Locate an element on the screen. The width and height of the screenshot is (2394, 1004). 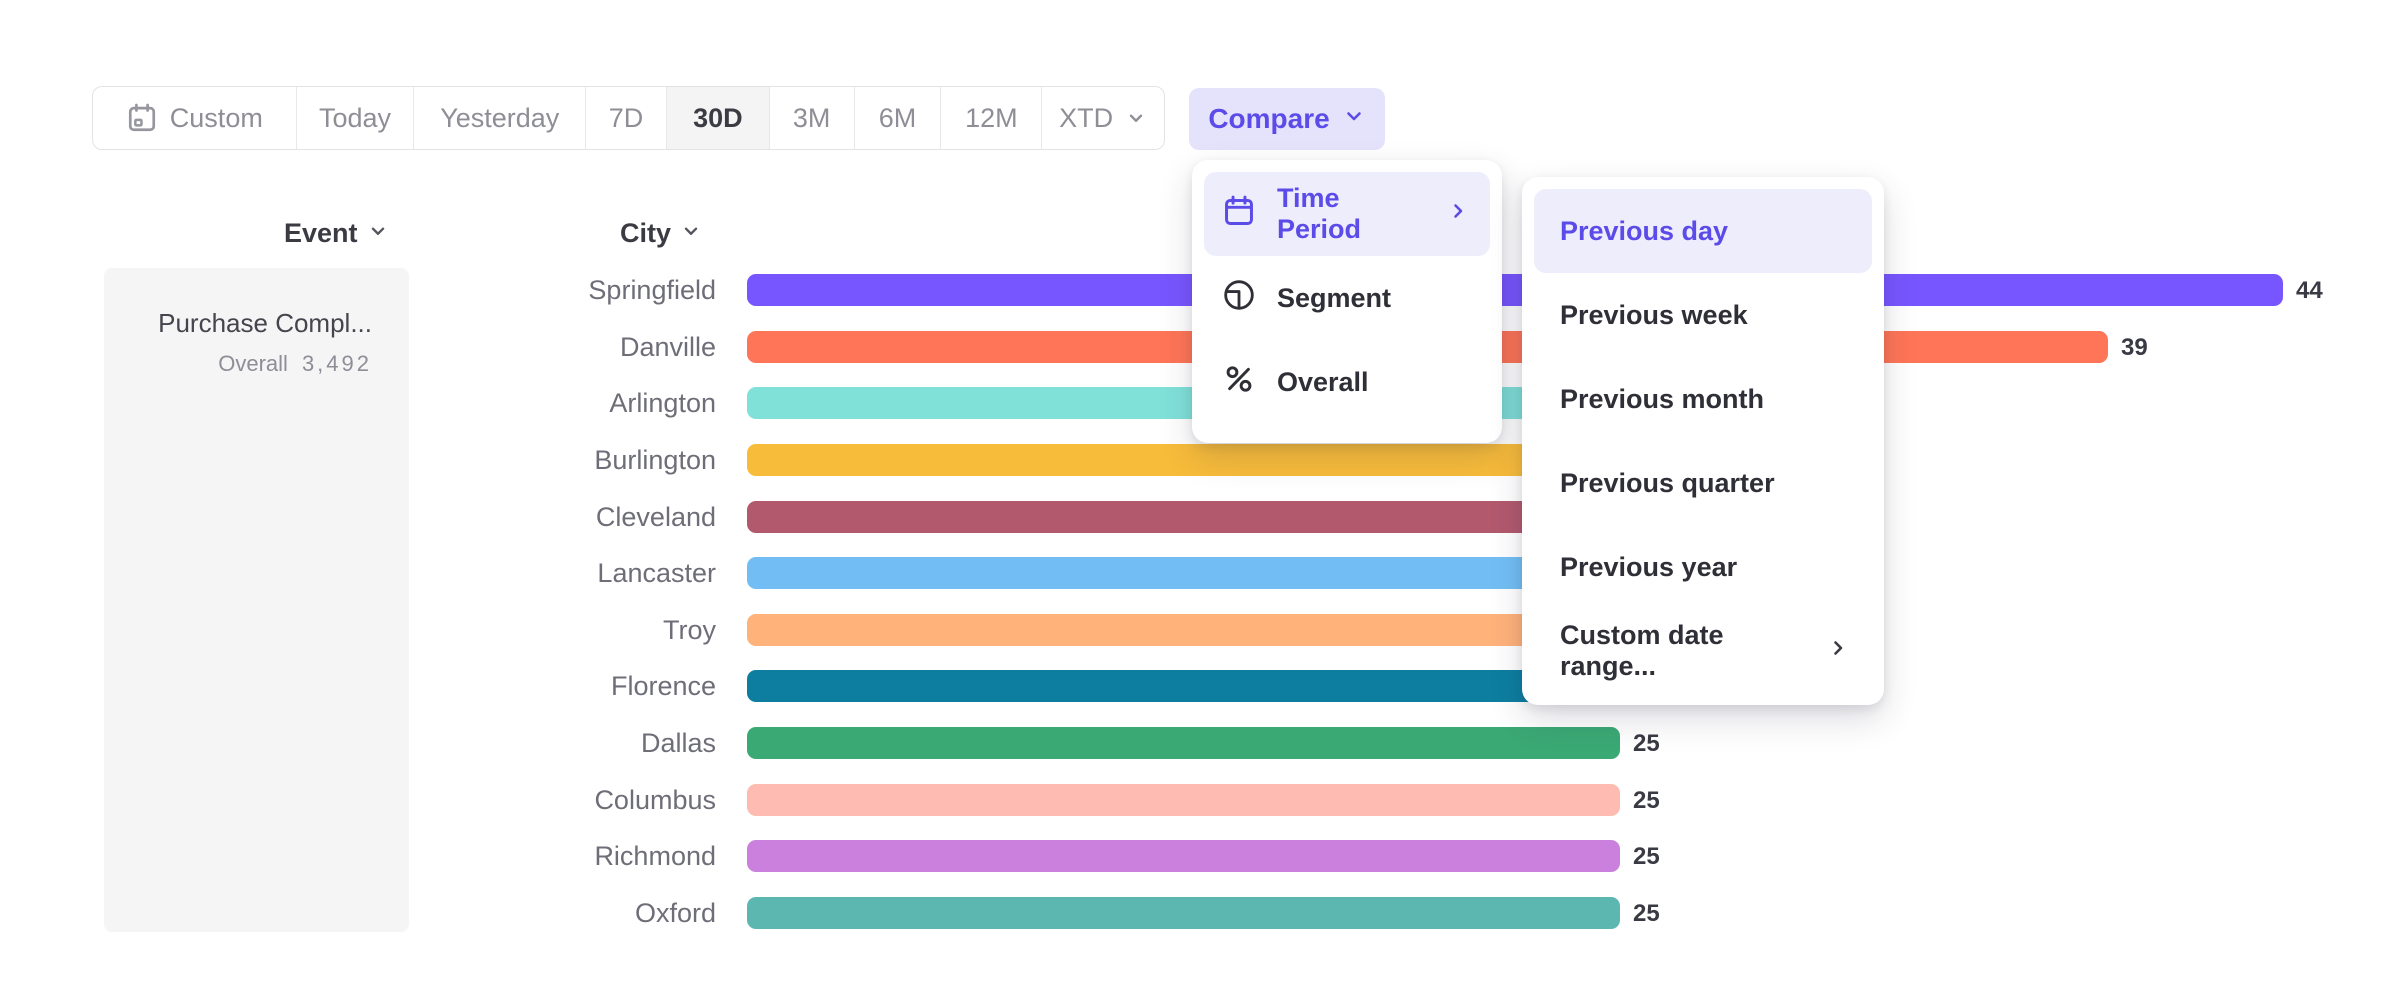
bar-springfield is located at coordinates (1515, 290).